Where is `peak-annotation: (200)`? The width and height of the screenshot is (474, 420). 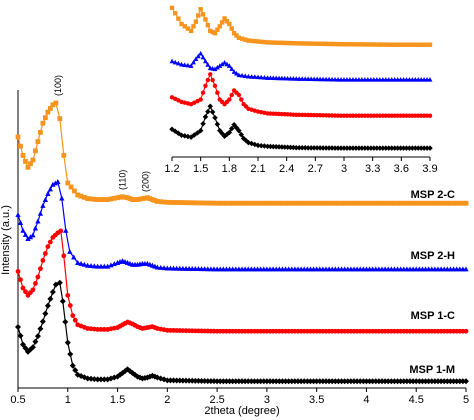
peak-annotation: (200) is located at coordinates (145, 181).